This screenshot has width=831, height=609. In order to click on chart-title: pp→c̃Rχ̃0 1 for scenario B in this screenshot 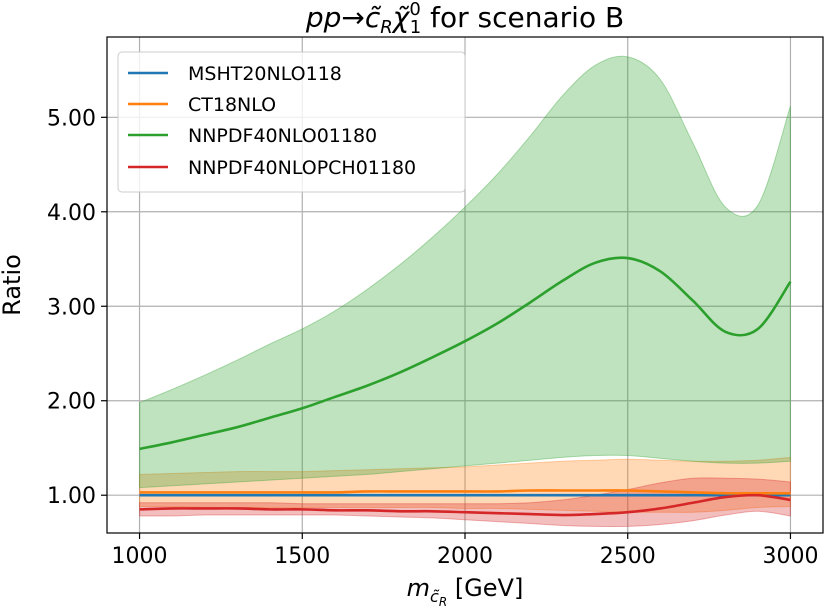, I will do `click(464, 19)`.